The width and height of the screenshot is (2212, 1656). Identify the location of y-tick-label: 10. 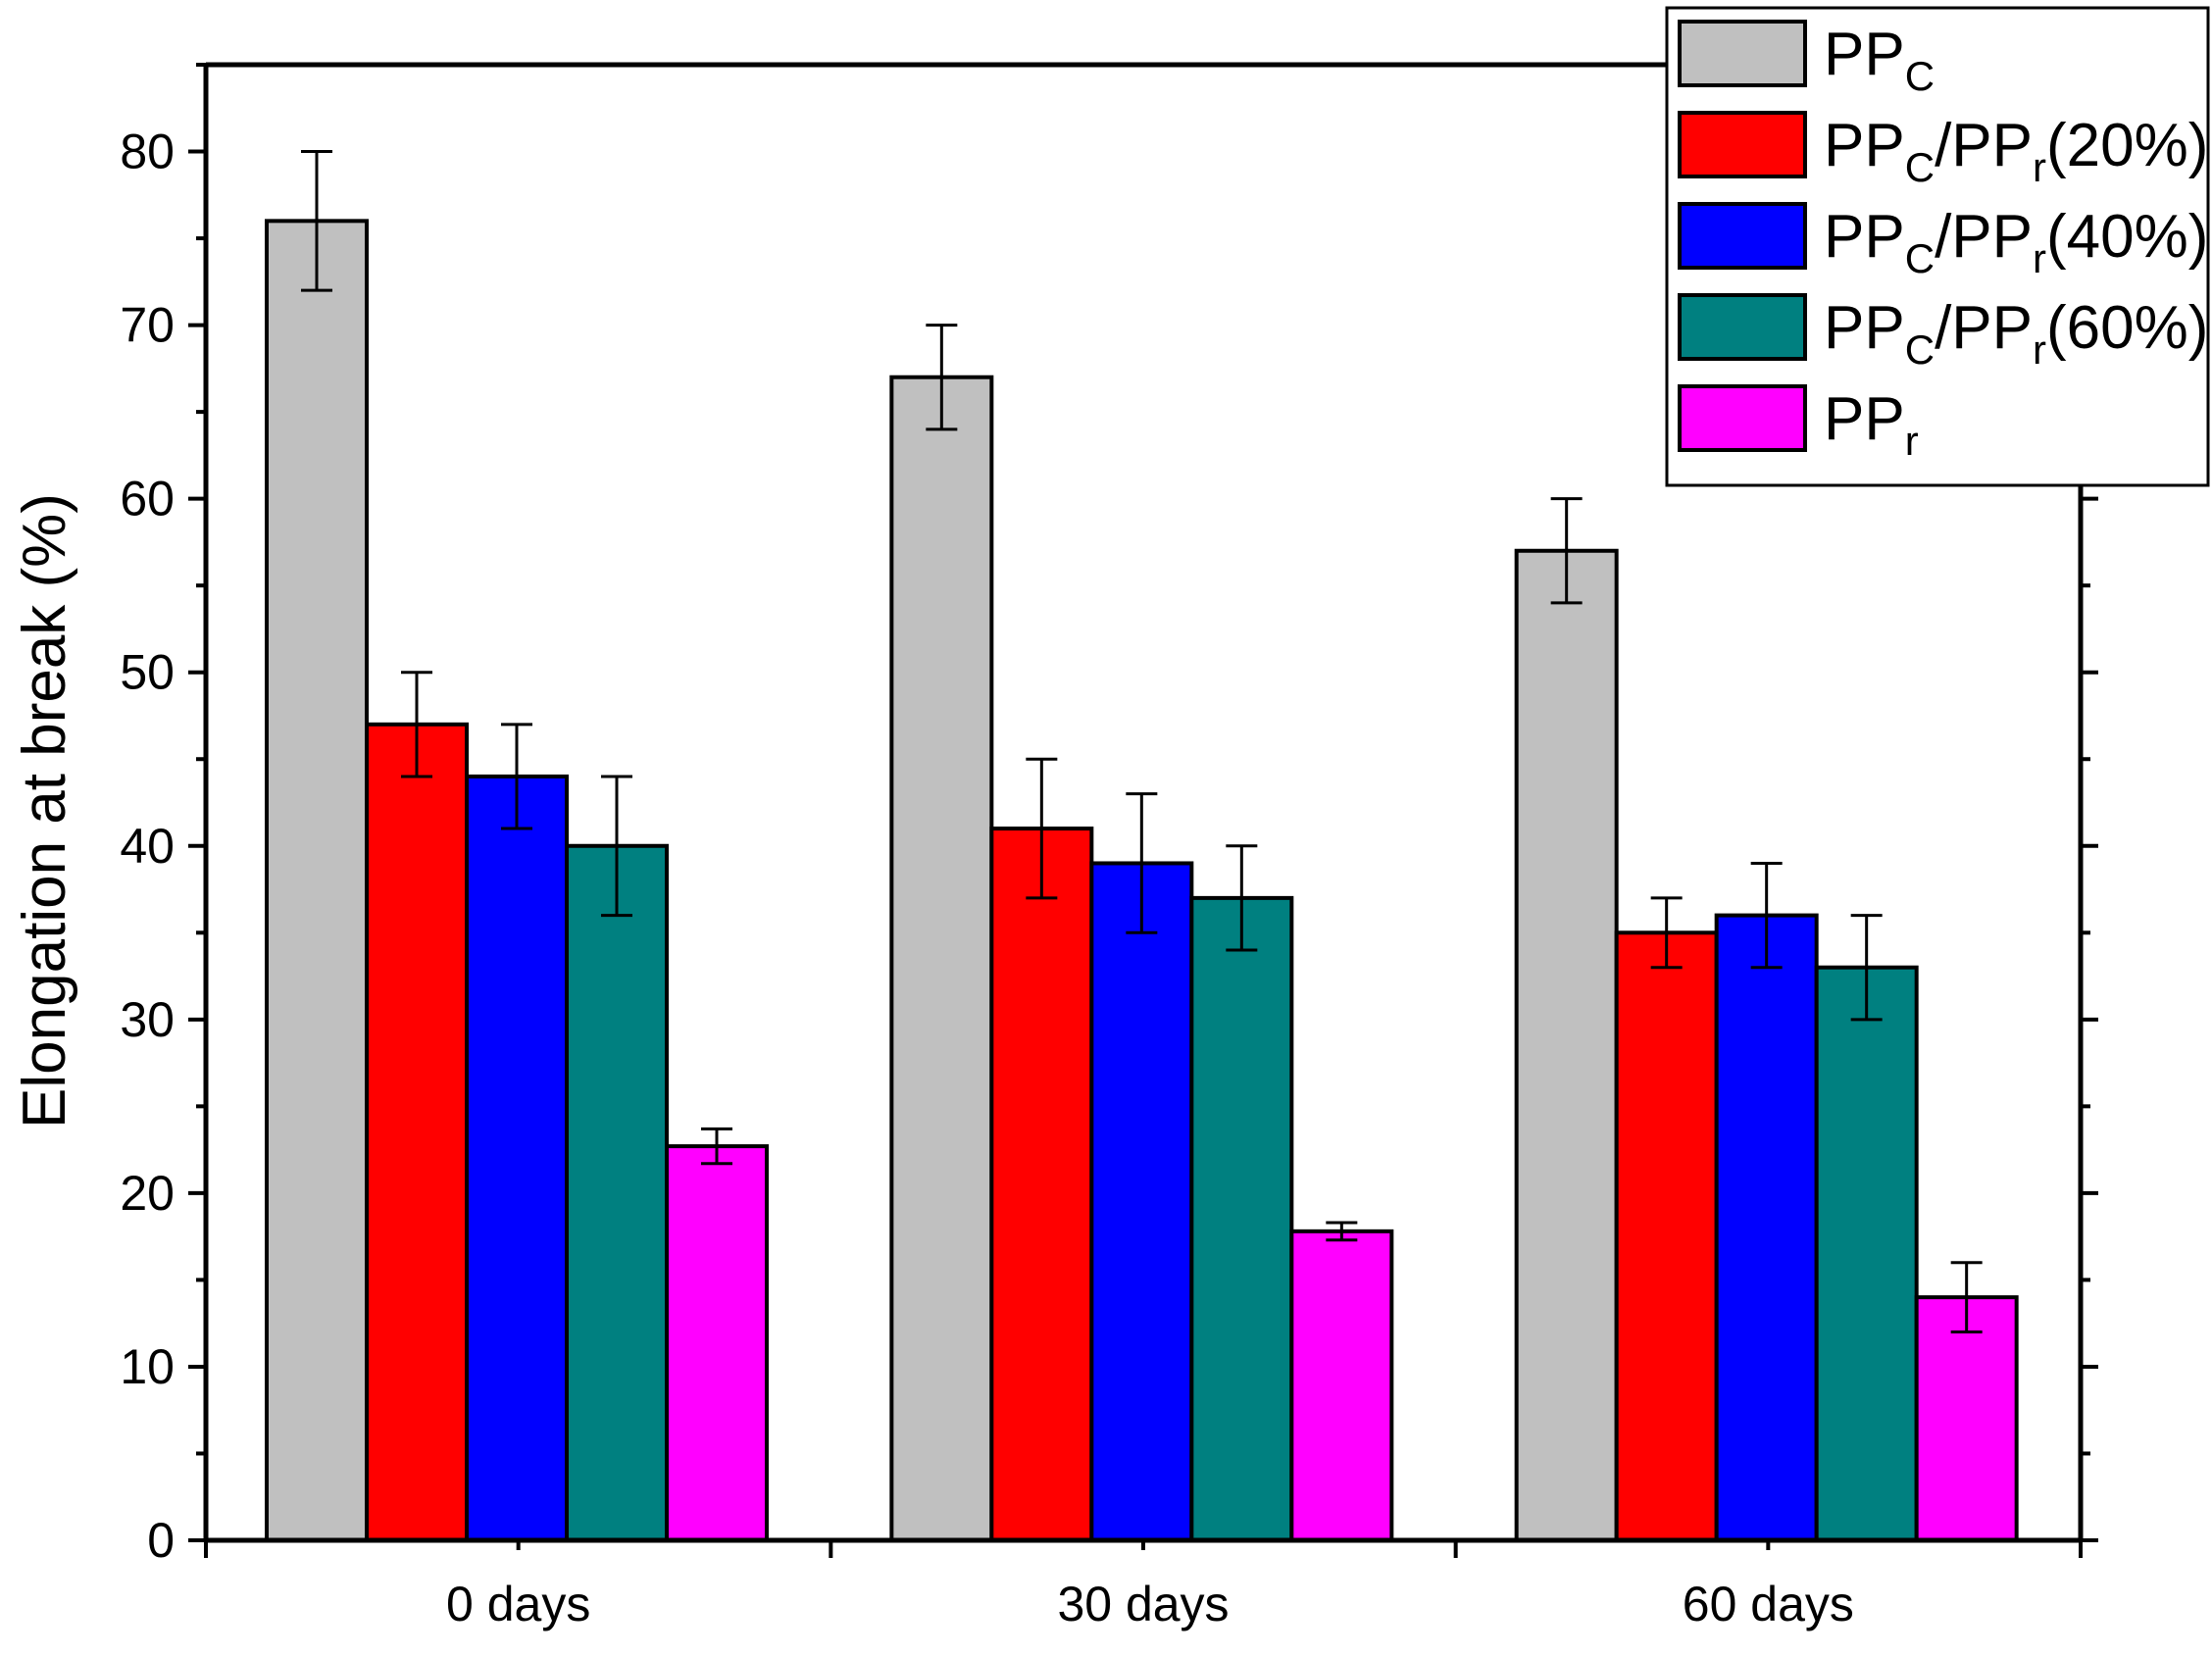
(148, 1366).